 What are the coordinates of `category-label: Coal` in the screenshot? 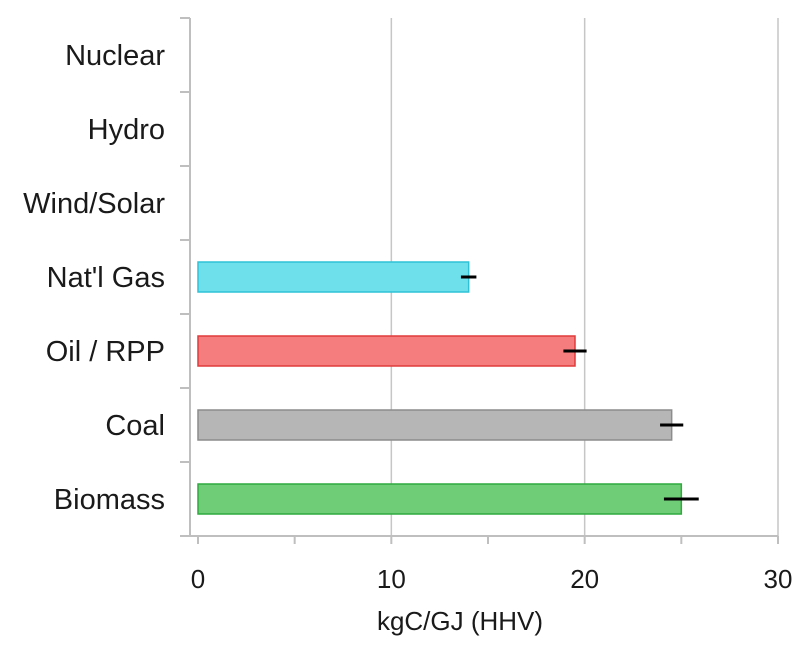 It's located at (135, 426).